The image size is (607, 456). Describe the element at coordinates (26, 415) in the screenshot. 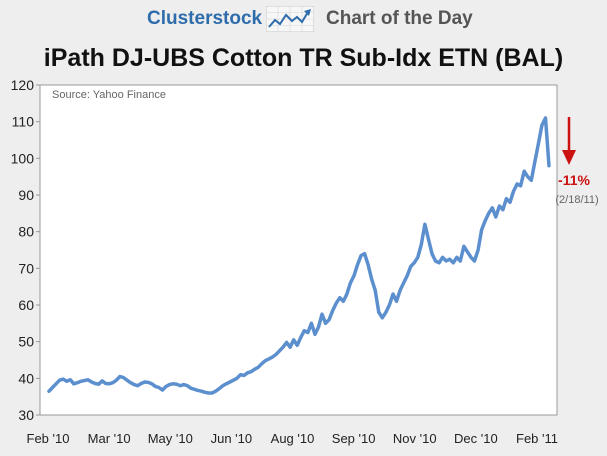

I see `y-tick-label: 30` at that location.